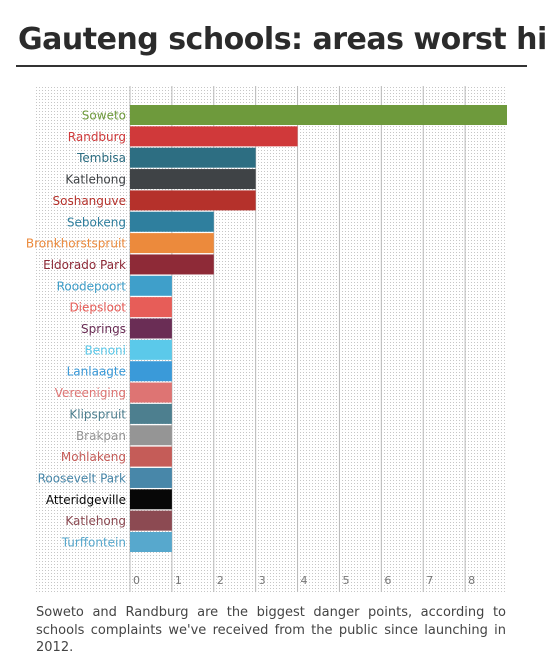 This screenshot has height=669, width=545. I want to click on category-label: Mohlakeng, so click(93, 457).